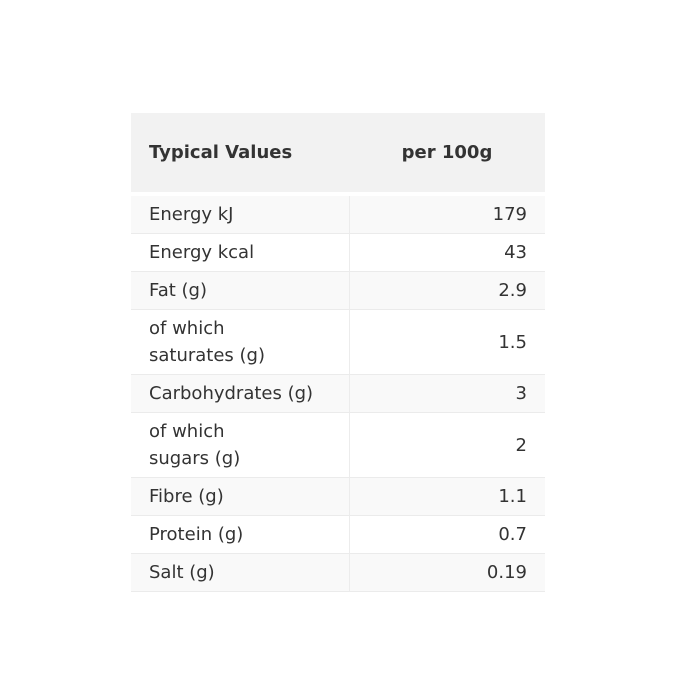 The height and width of the screenshot is (700, 700). Describe the element at coordinates (240, 252) in the screenshot. I see `row-label: Energy kcal` at that location.